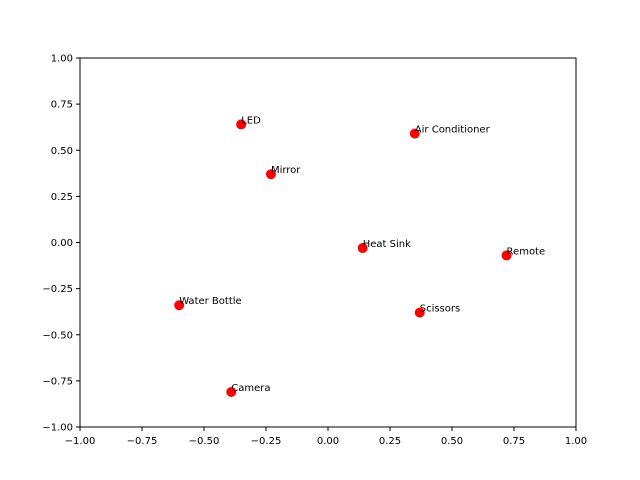 The width and height of the screenshot is (640, 480). Describe the element at coordinates (526, 251) in the screenshot. I see `data-point-label: Remote` at that location.